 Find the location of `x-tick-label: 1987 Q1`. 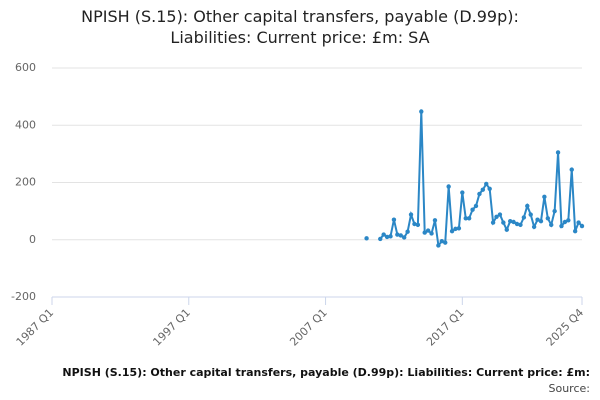

x-tick-label: 1987 Q1 is located at coordinates (35, 327).